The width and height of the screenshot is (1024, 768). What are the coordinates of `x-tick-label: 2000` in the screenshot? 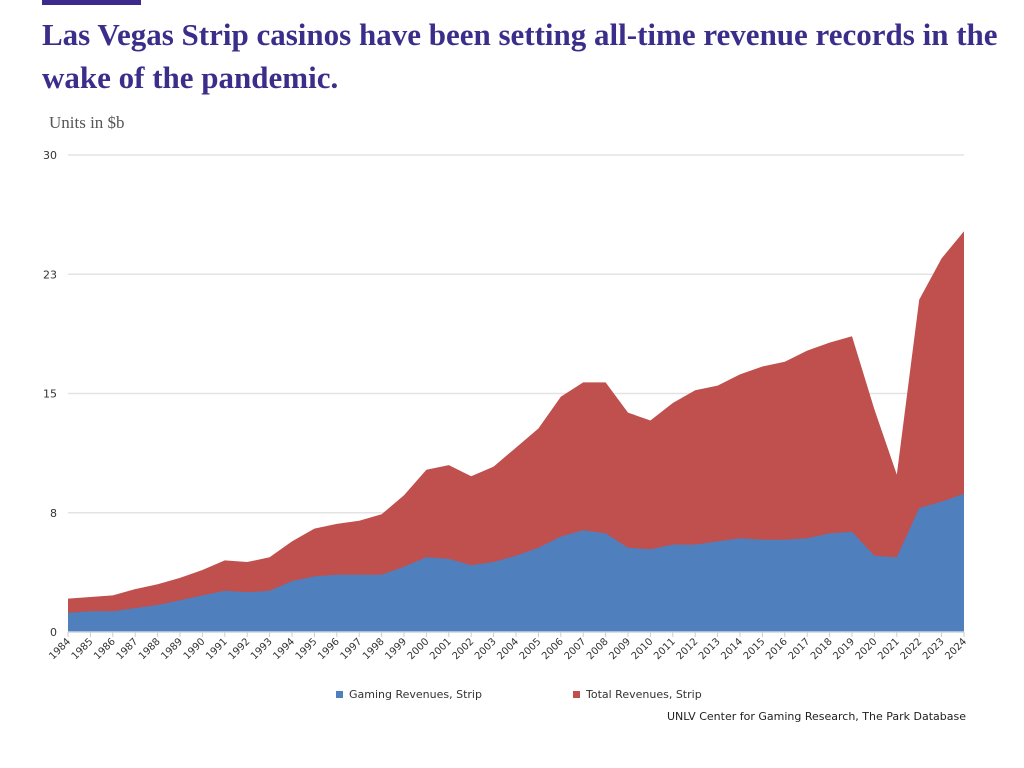 It's located at (419, 649).